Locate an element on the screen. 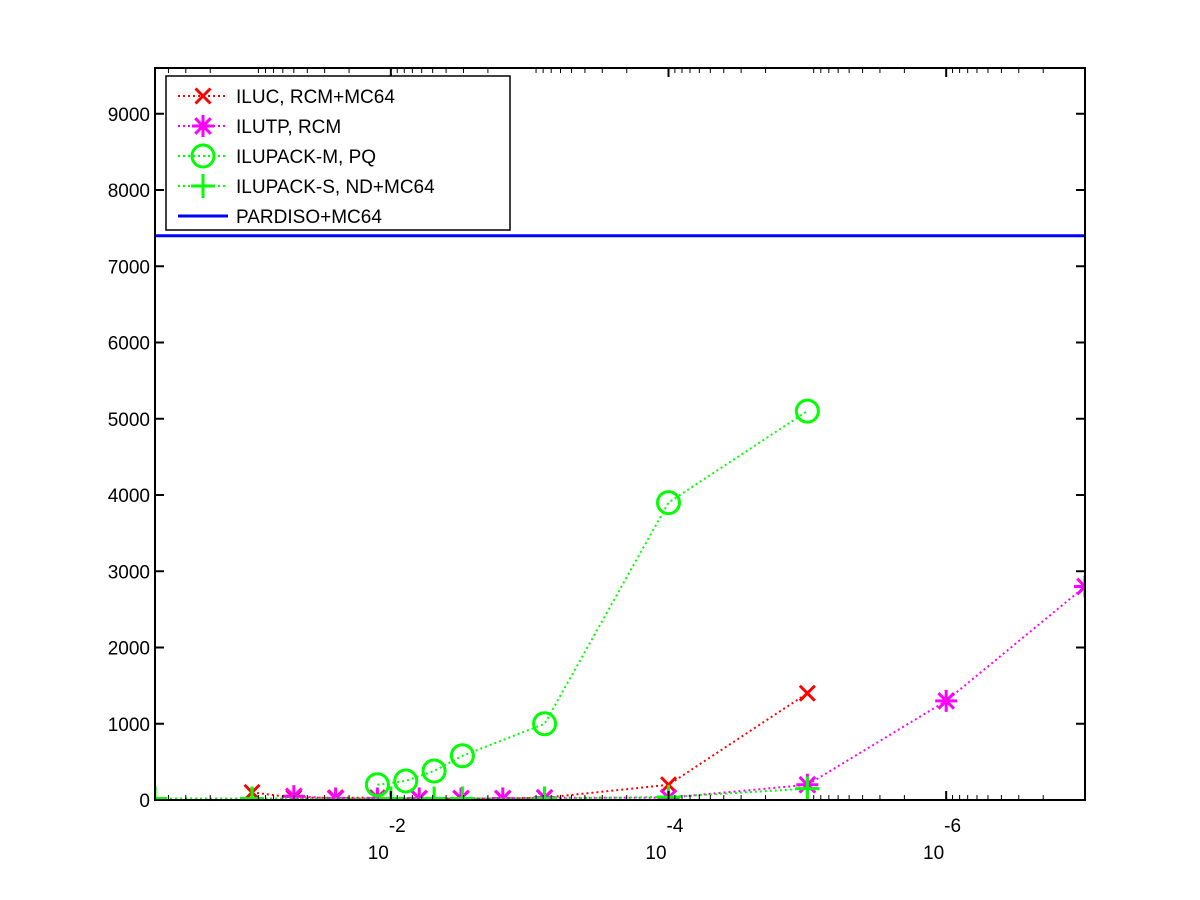 The image size is (1200, 900). y-tick-label: 3000 is located at coordinates (129, 572).